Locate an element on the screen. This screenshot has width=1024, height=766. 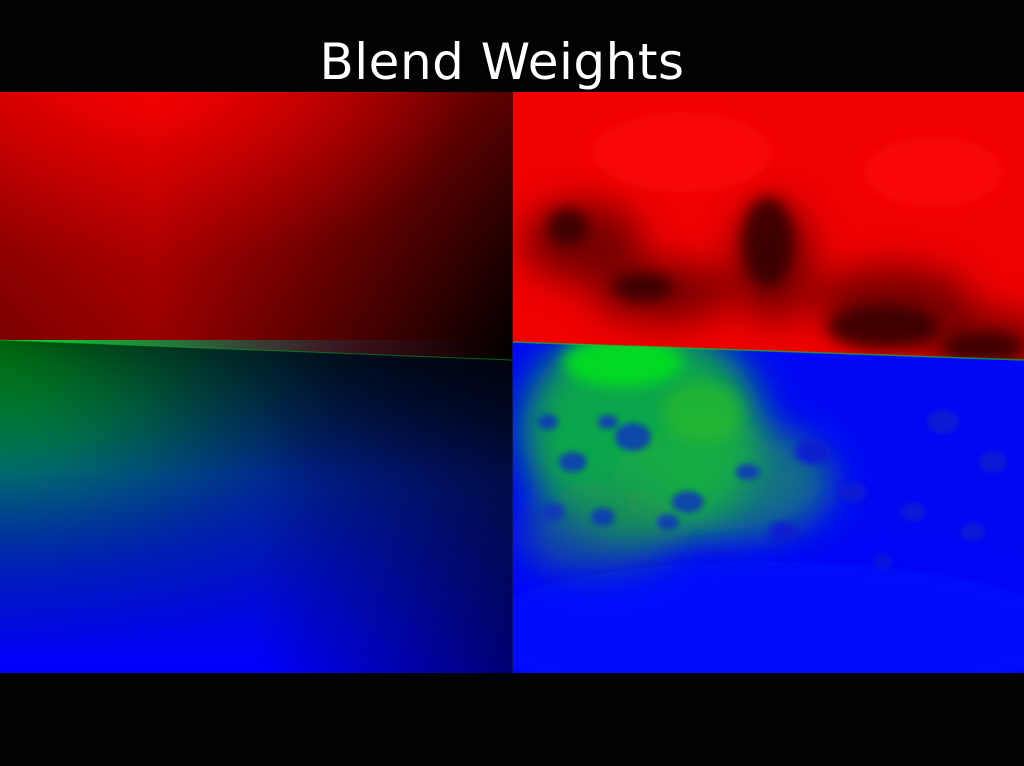
slide-title: Blend Weights is located at coordinates (502, 62).